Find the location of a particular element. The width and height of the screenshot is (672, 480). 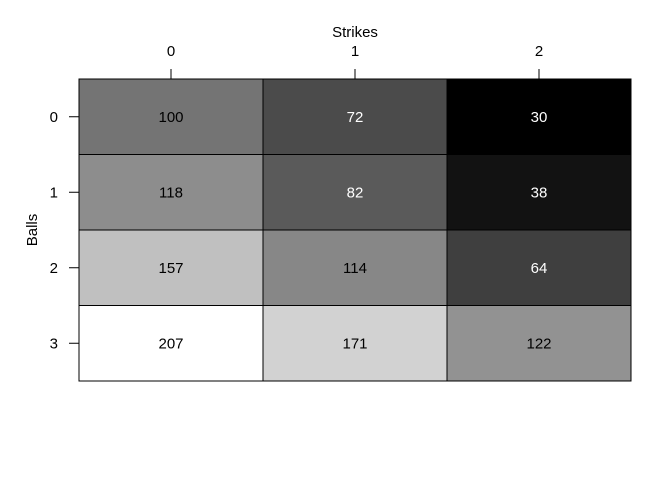

cell-value-label: 82 is located at coordinates (355, 192).